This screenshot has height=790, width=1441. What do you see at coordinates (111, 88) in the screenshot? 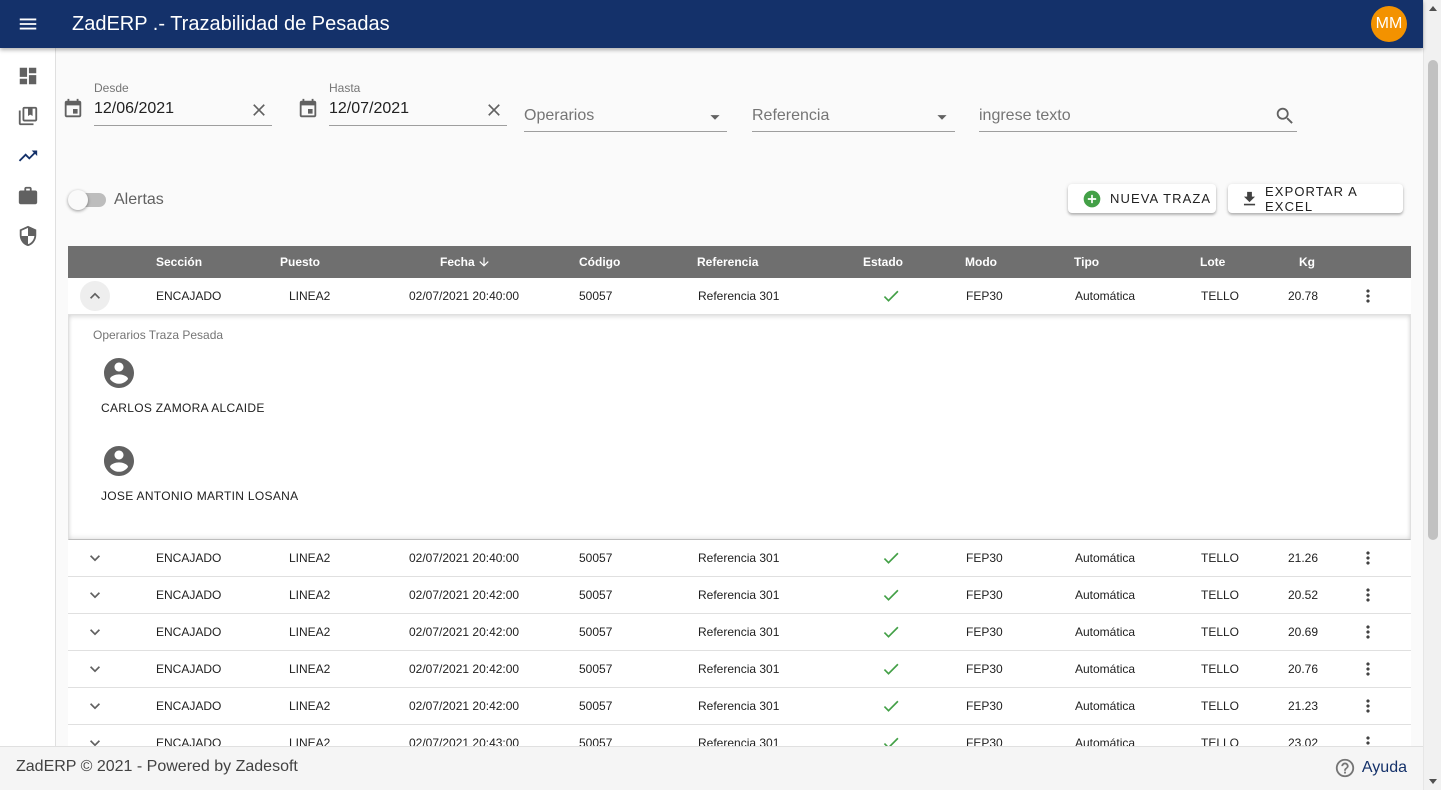
I see `desde-label: Desde` at bounding box center [111, 88].